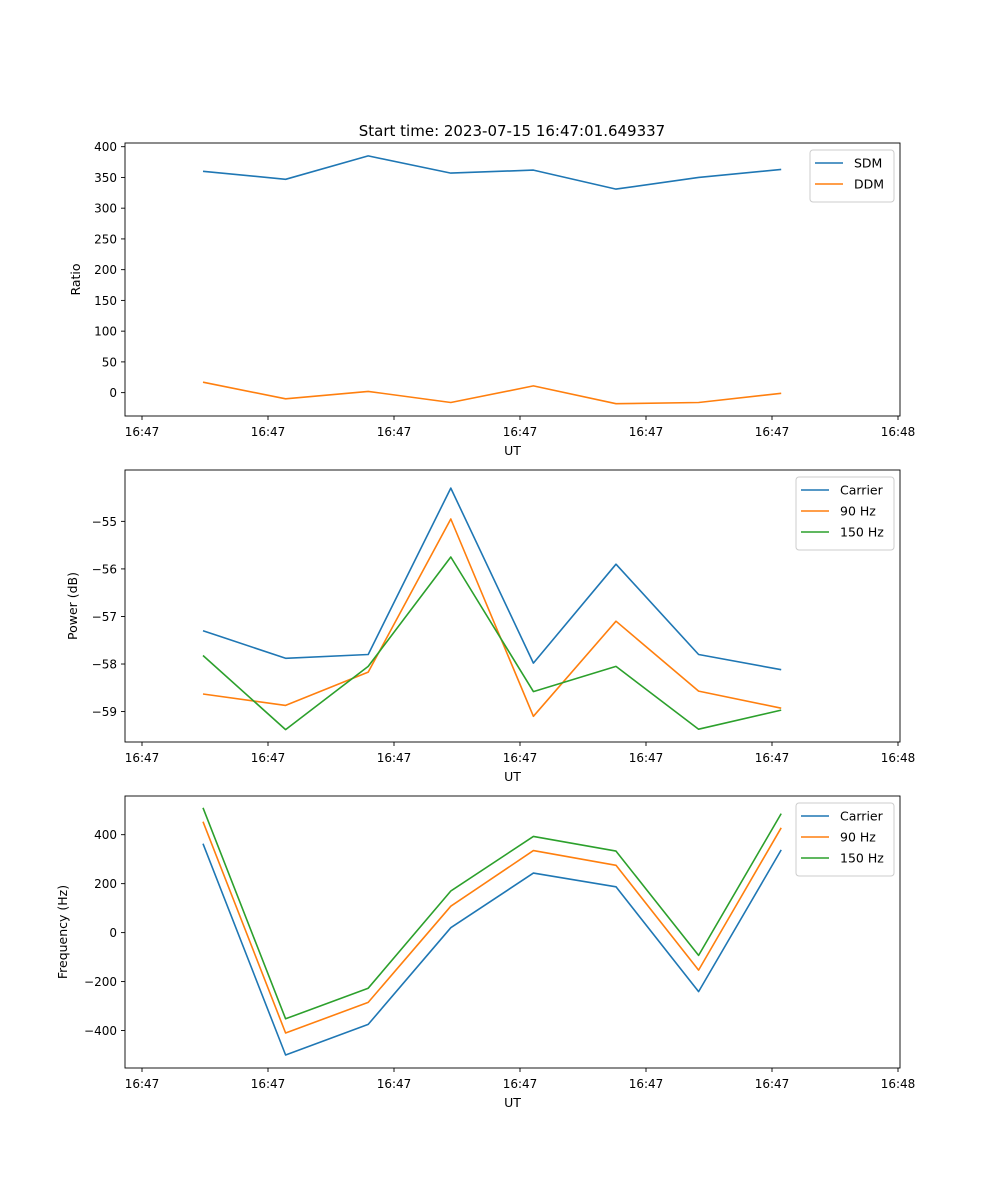 The width and height of the screenshot is (1000, 1200). Describe the element at coordinates (512, 131) in the screenshot. I see `figure-title: Start time: 2023-07-15 16:47:01.649337` at that location.